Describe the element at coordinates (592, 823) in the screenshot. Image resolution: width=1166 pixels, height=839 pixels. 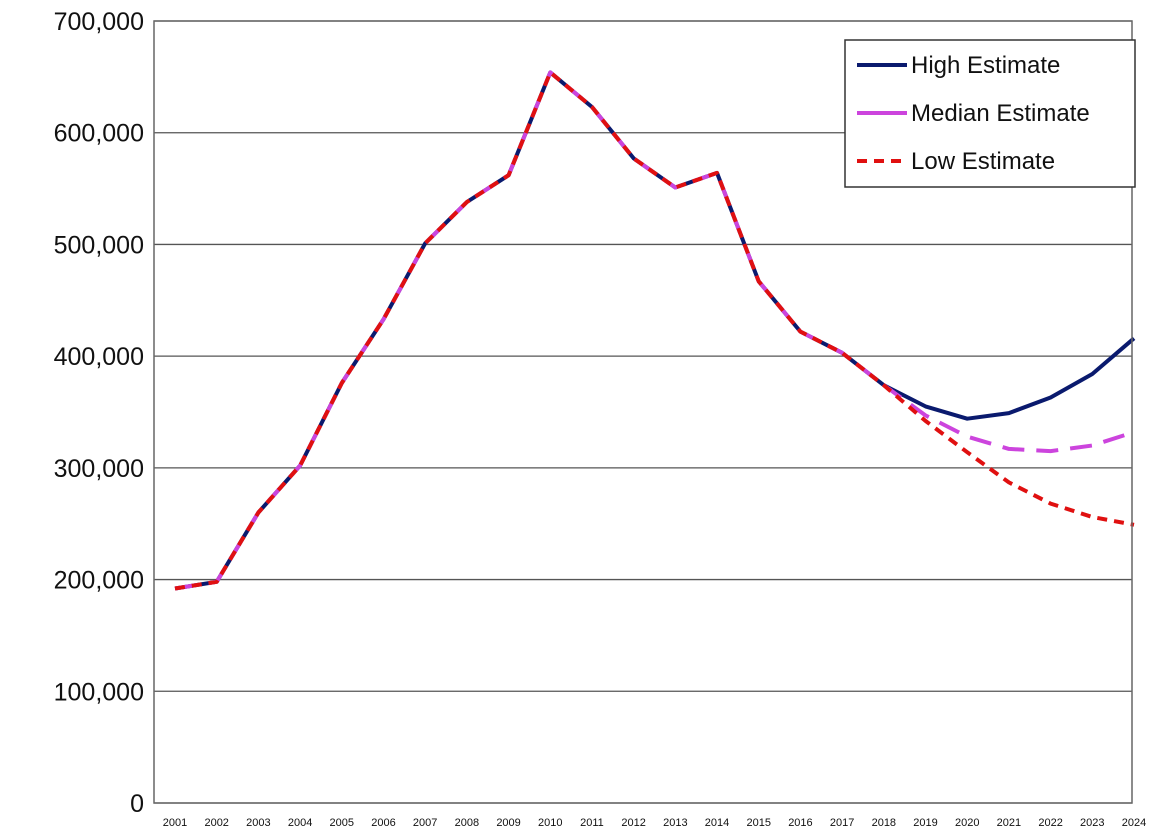
I see `x-tick-label: 2011` at that location.